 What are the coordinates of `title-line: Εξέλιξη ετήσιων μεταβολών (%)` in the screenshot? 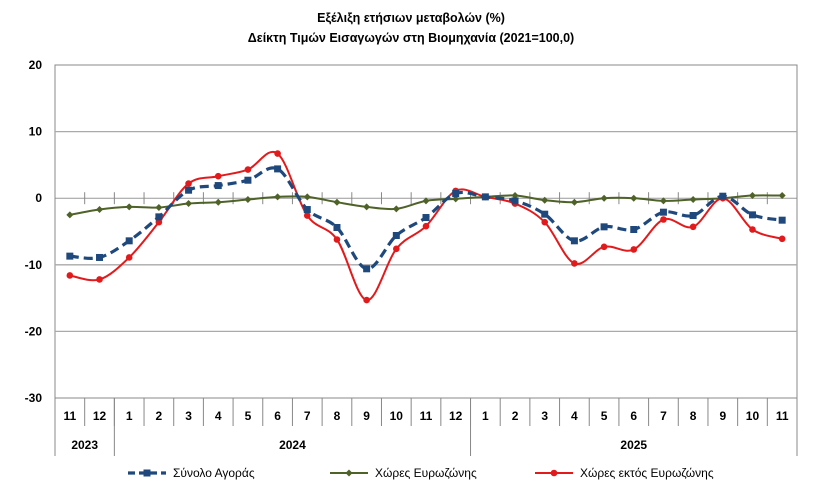 It's located at (411, 18).